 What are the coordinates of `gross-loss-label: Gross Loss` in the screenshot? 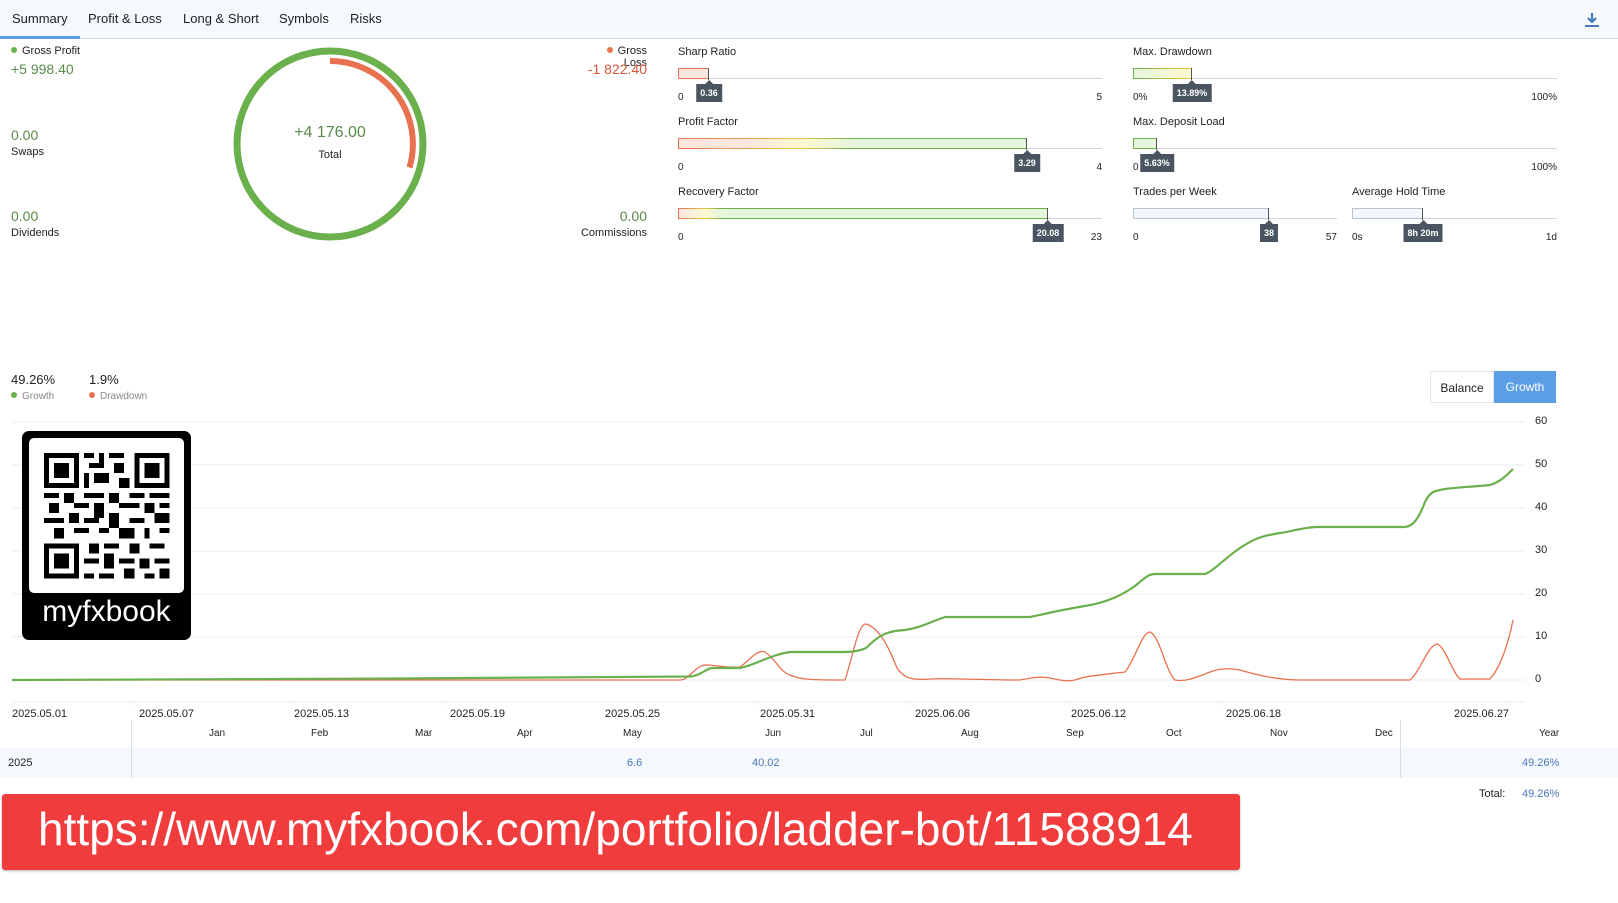 It's located at (614, 57).